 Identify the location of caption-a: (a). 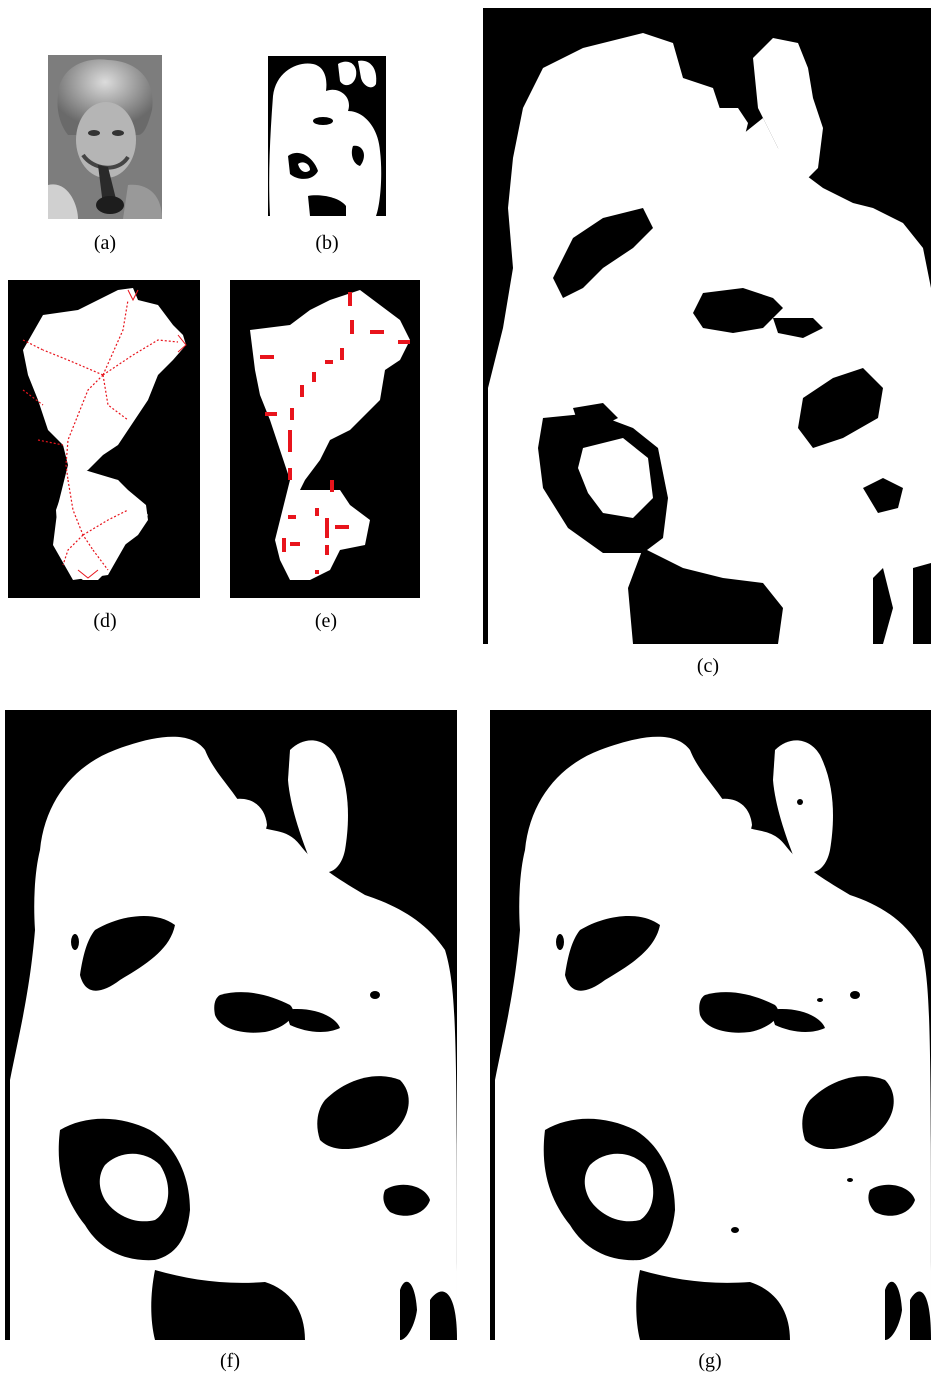
(105, 243).